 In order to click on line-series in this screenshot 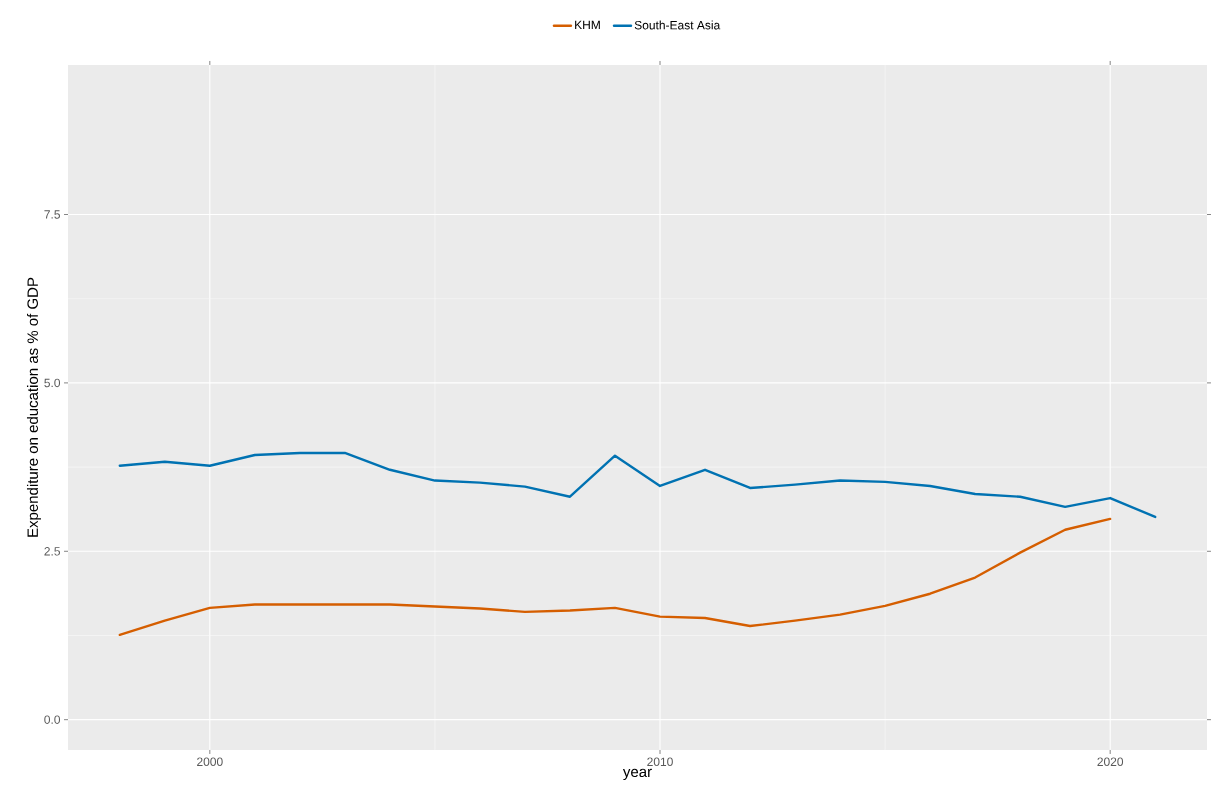, I will do `click(637, 485)`.